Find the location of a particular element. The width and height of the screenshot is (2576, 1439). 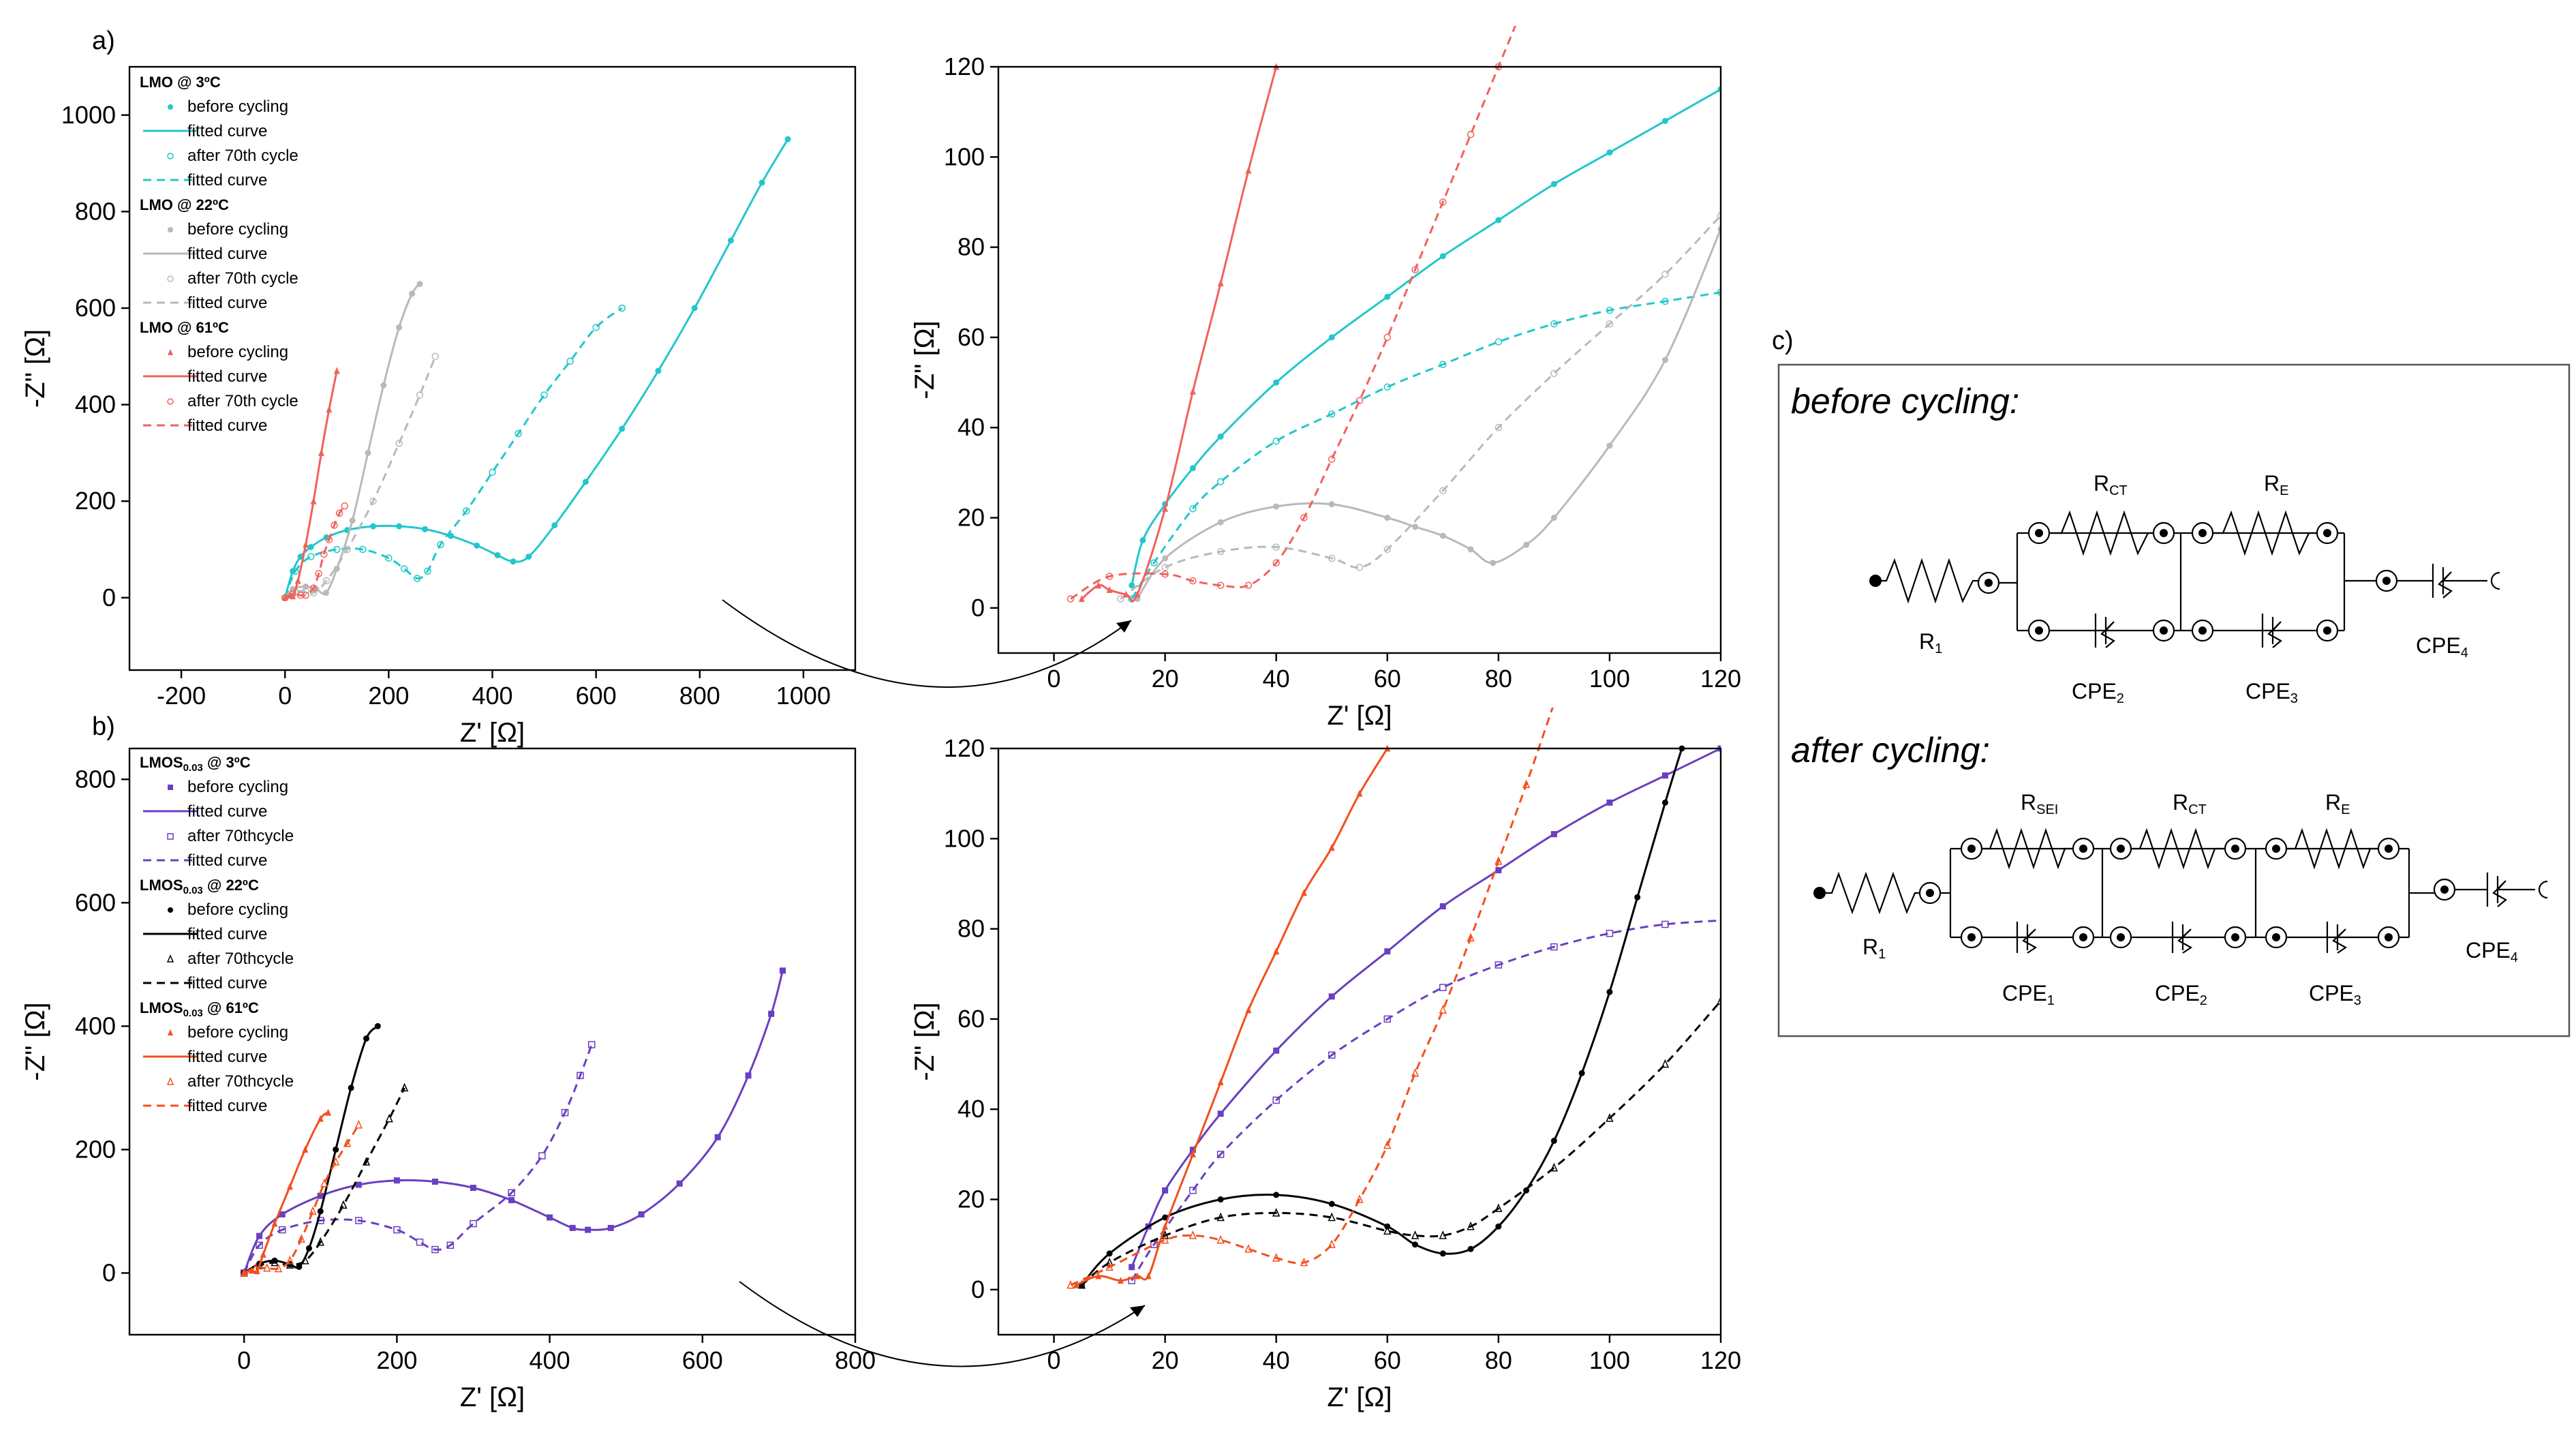

cpe4-icon is located at coordinates (2501, 890).